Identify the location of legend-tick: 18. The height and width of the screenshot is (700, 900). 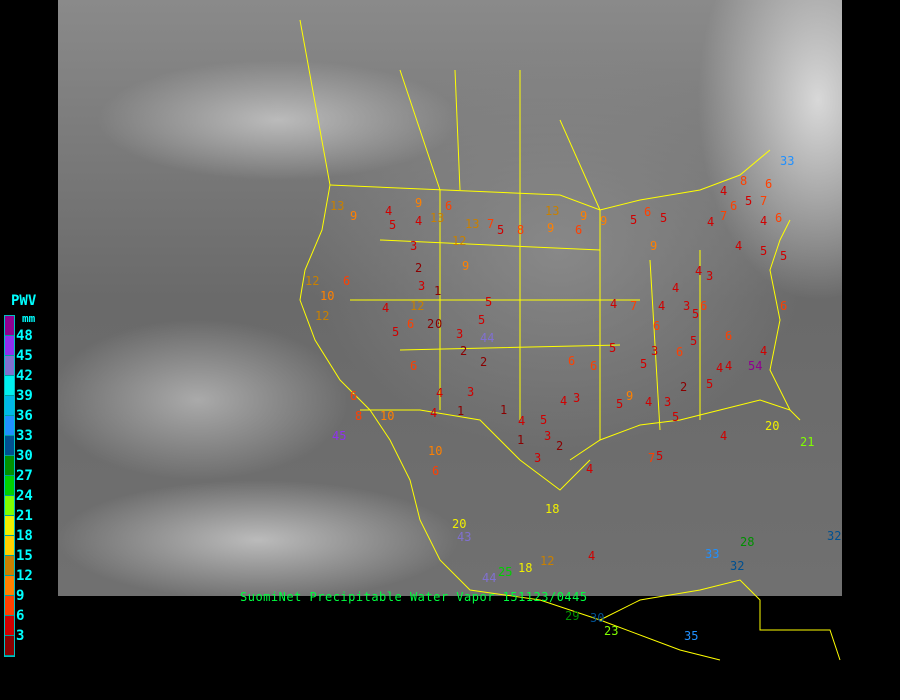
(24, 536).